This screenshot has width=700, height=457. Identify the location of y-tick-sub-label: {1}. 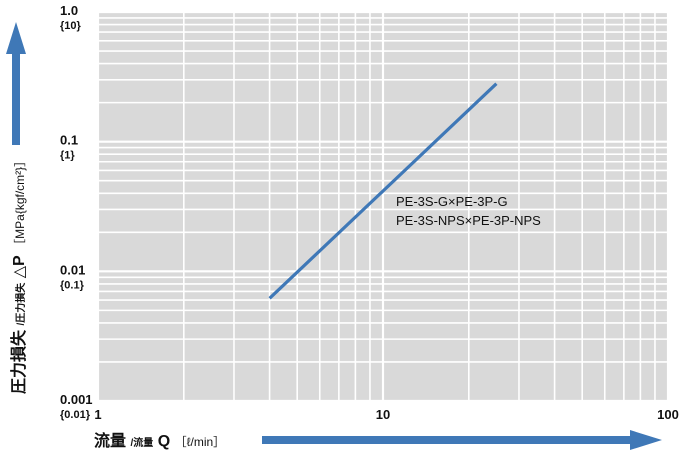
(67, 156).